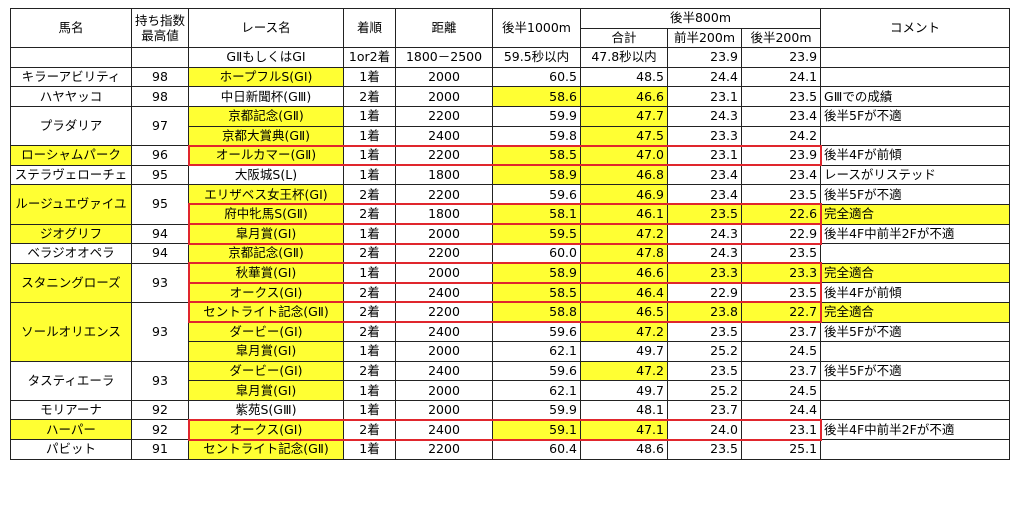  What do you see at coordinates (266, 410) in the screenshot?
I see `race-name-cell: 紫苑S(GⅢ)` at bounding box center [266, 410].